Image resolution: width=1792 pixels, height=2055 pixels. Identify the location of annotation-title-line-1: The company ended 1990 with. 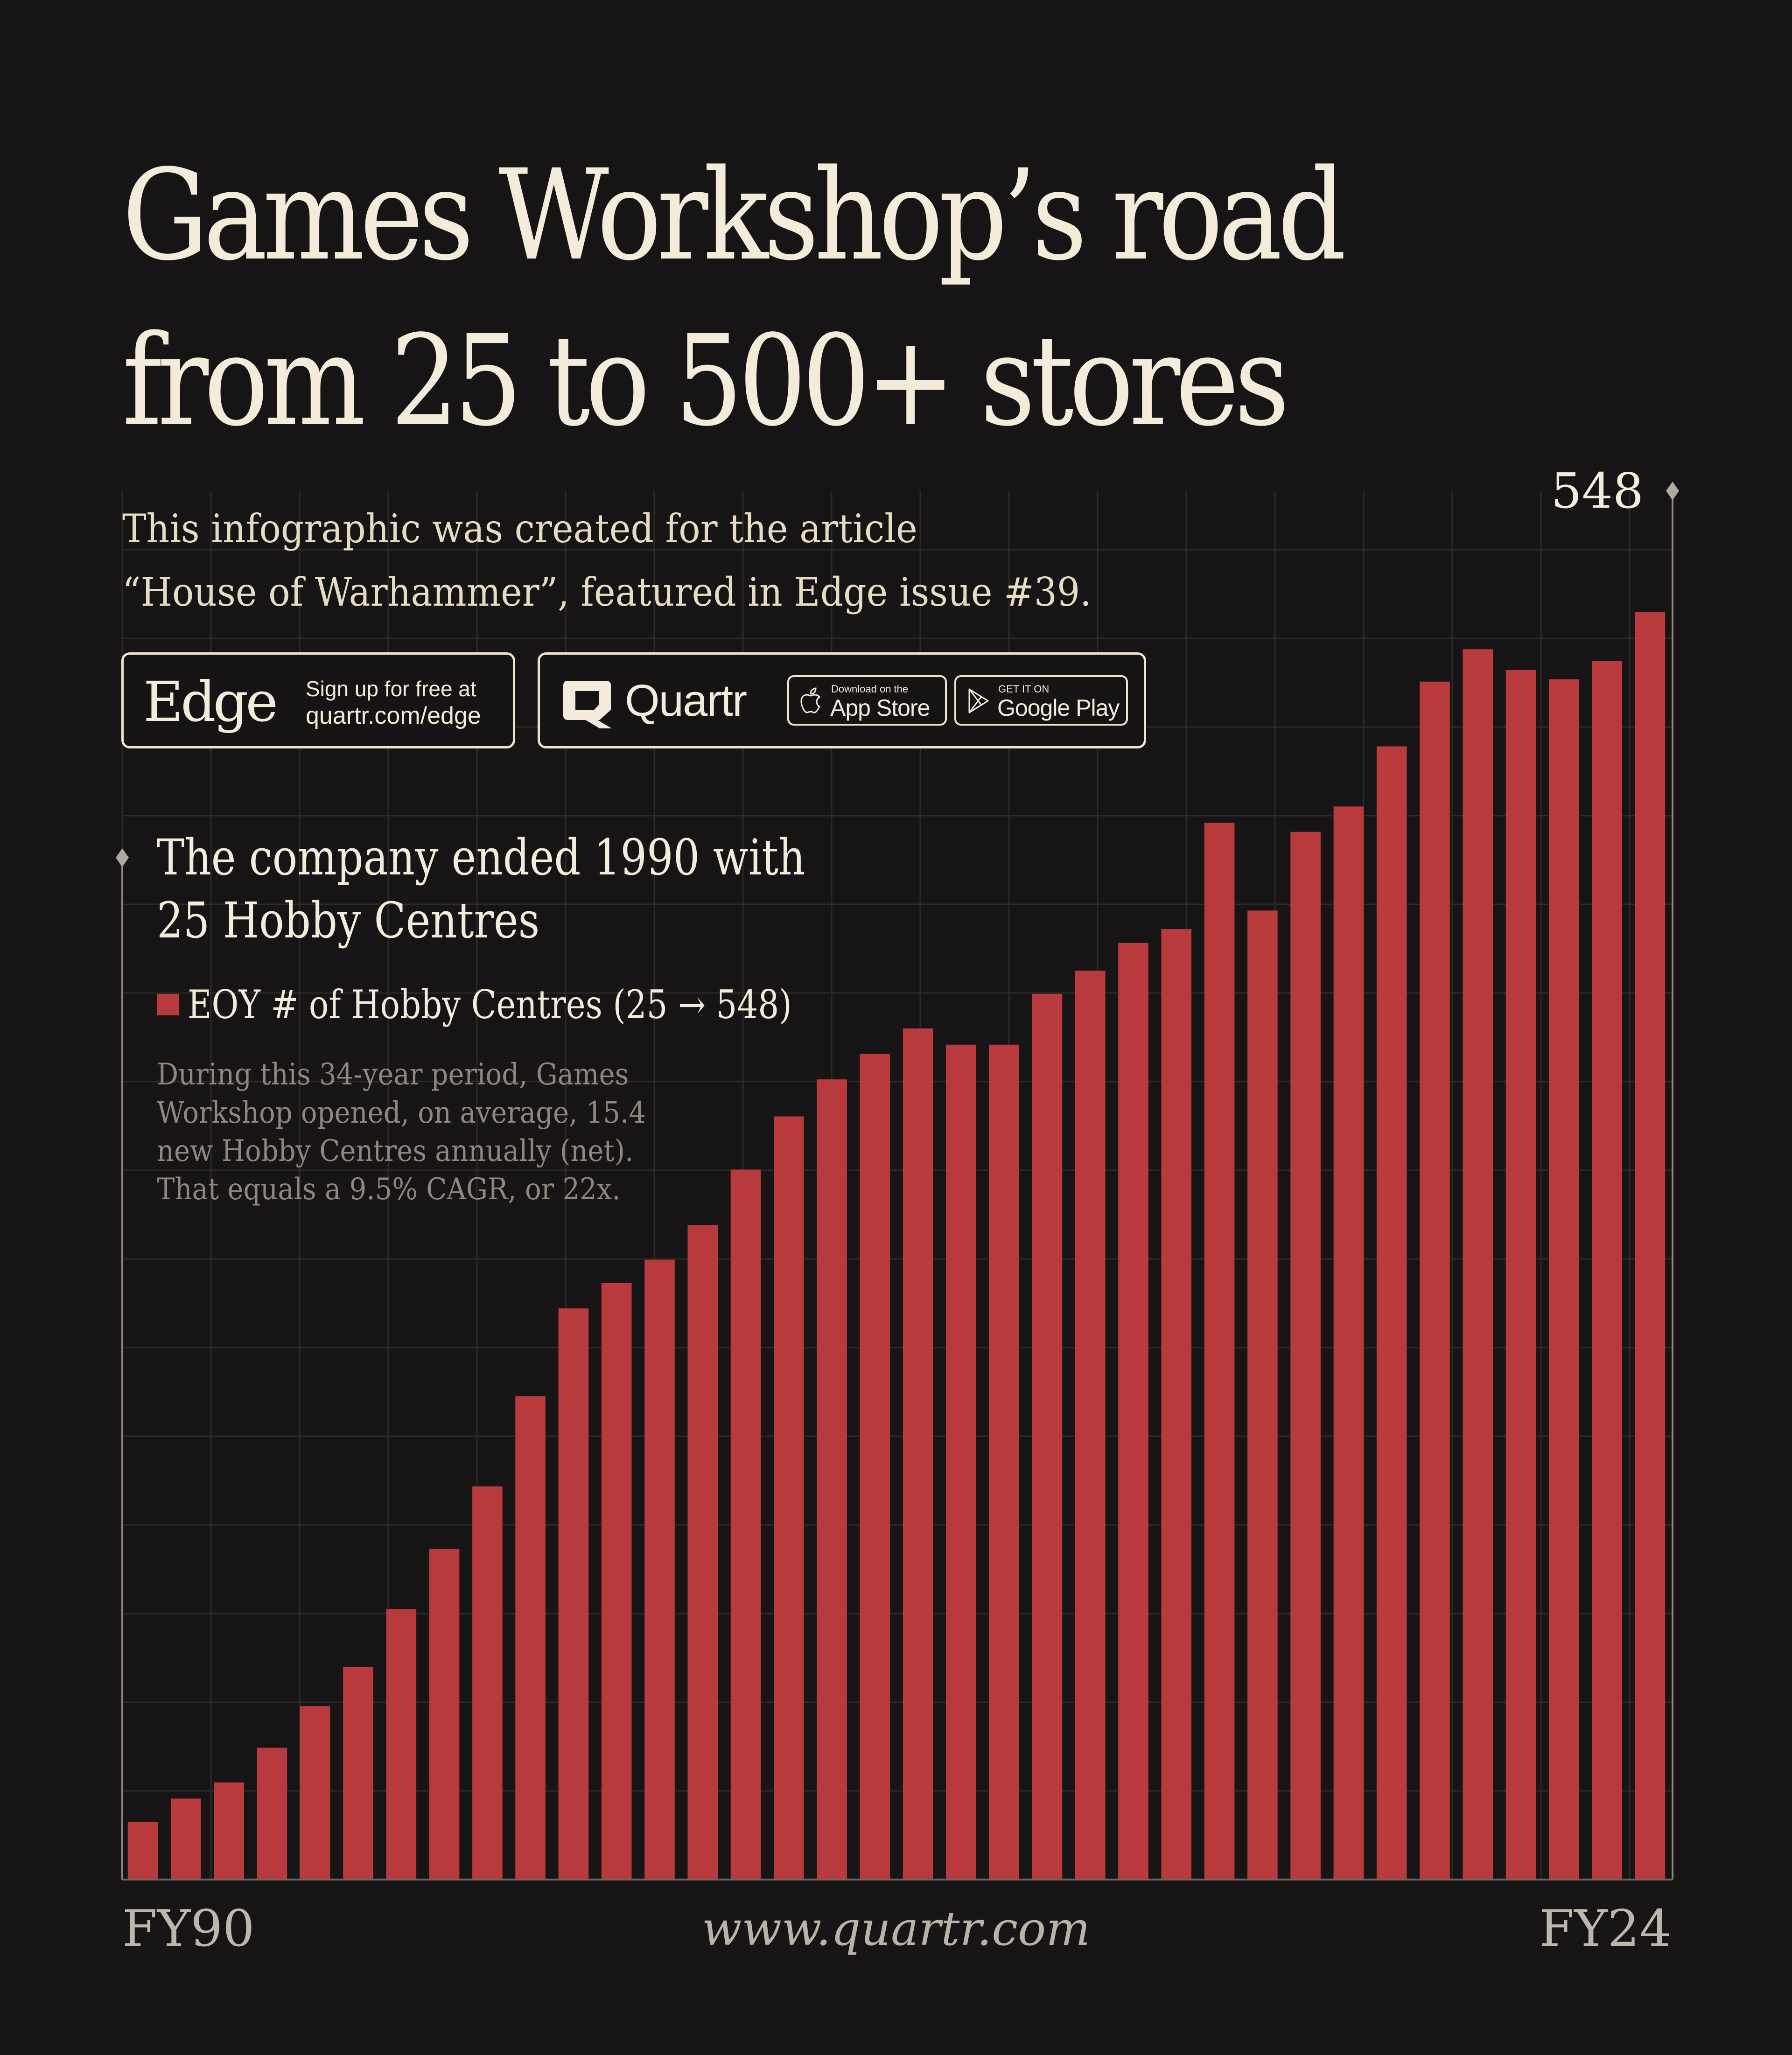
(481, 857).